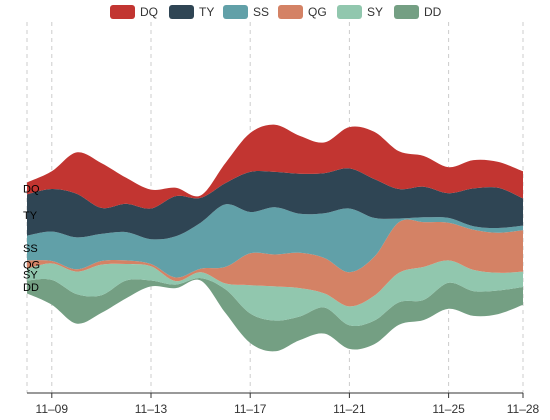 This screenshot has width=550, height=420. Describe the element at coordinates (30, 216) in the screenshot. I see `series-label-ty: TY` at that location.